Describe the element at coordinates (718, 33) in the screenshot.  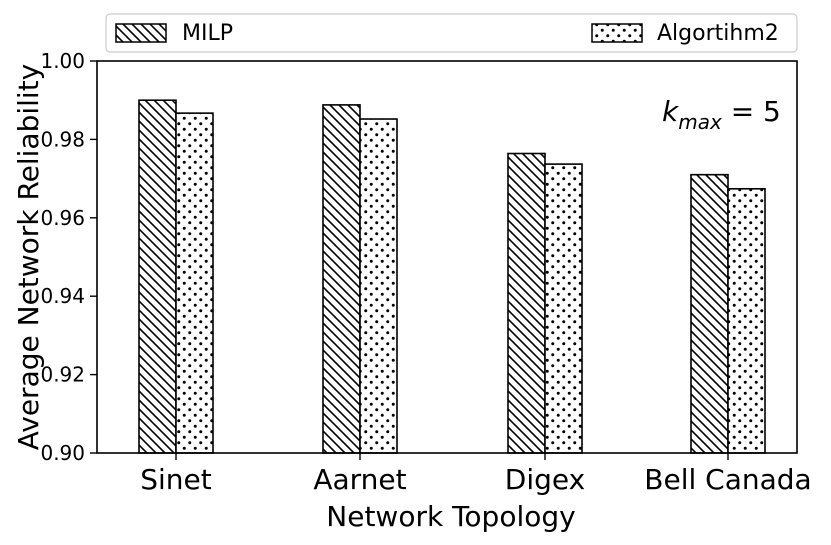
I see `legend-label-algorithm2: Algortihm2` at that location.